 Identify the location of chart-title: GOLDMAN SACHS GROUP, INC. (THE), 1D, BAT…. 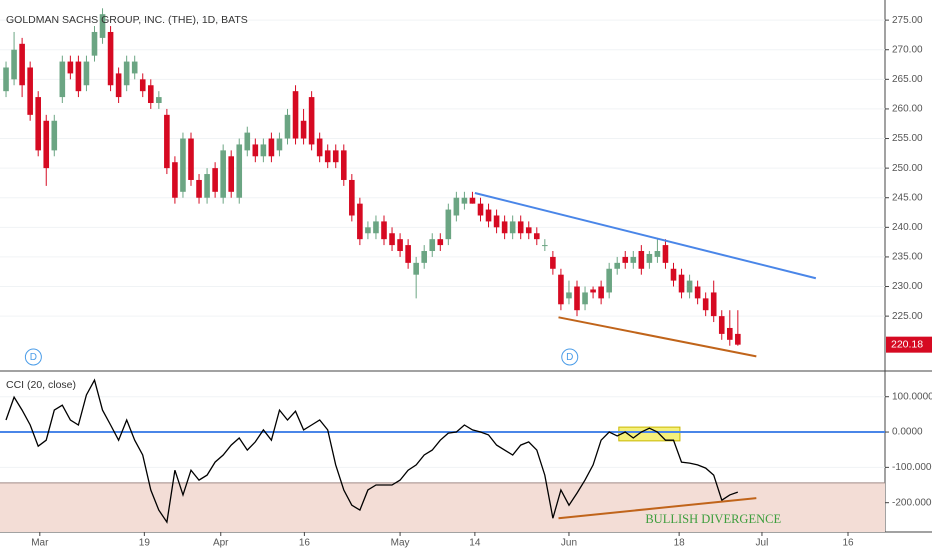
(127, 20).